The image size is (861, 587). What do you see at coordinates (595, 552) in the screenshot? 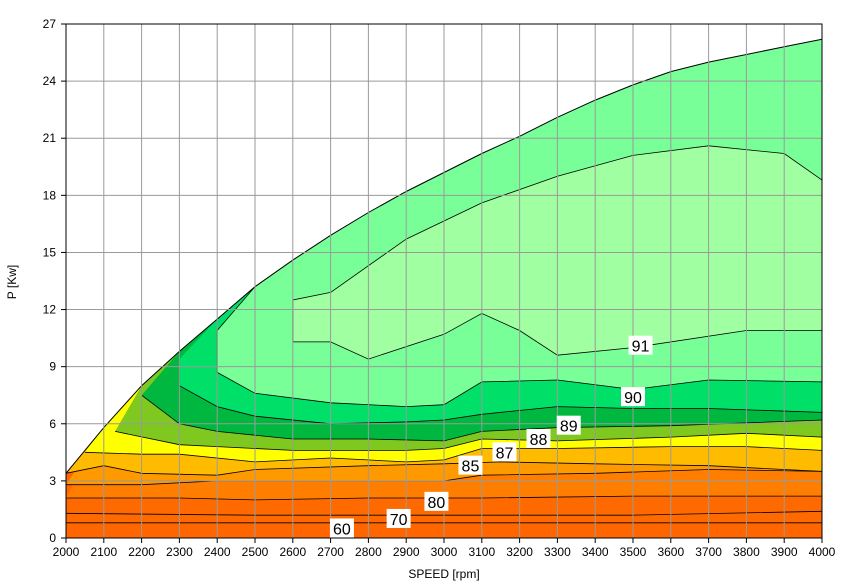
I see `x-tick-label: 3400` at bounding box center [595, 552].